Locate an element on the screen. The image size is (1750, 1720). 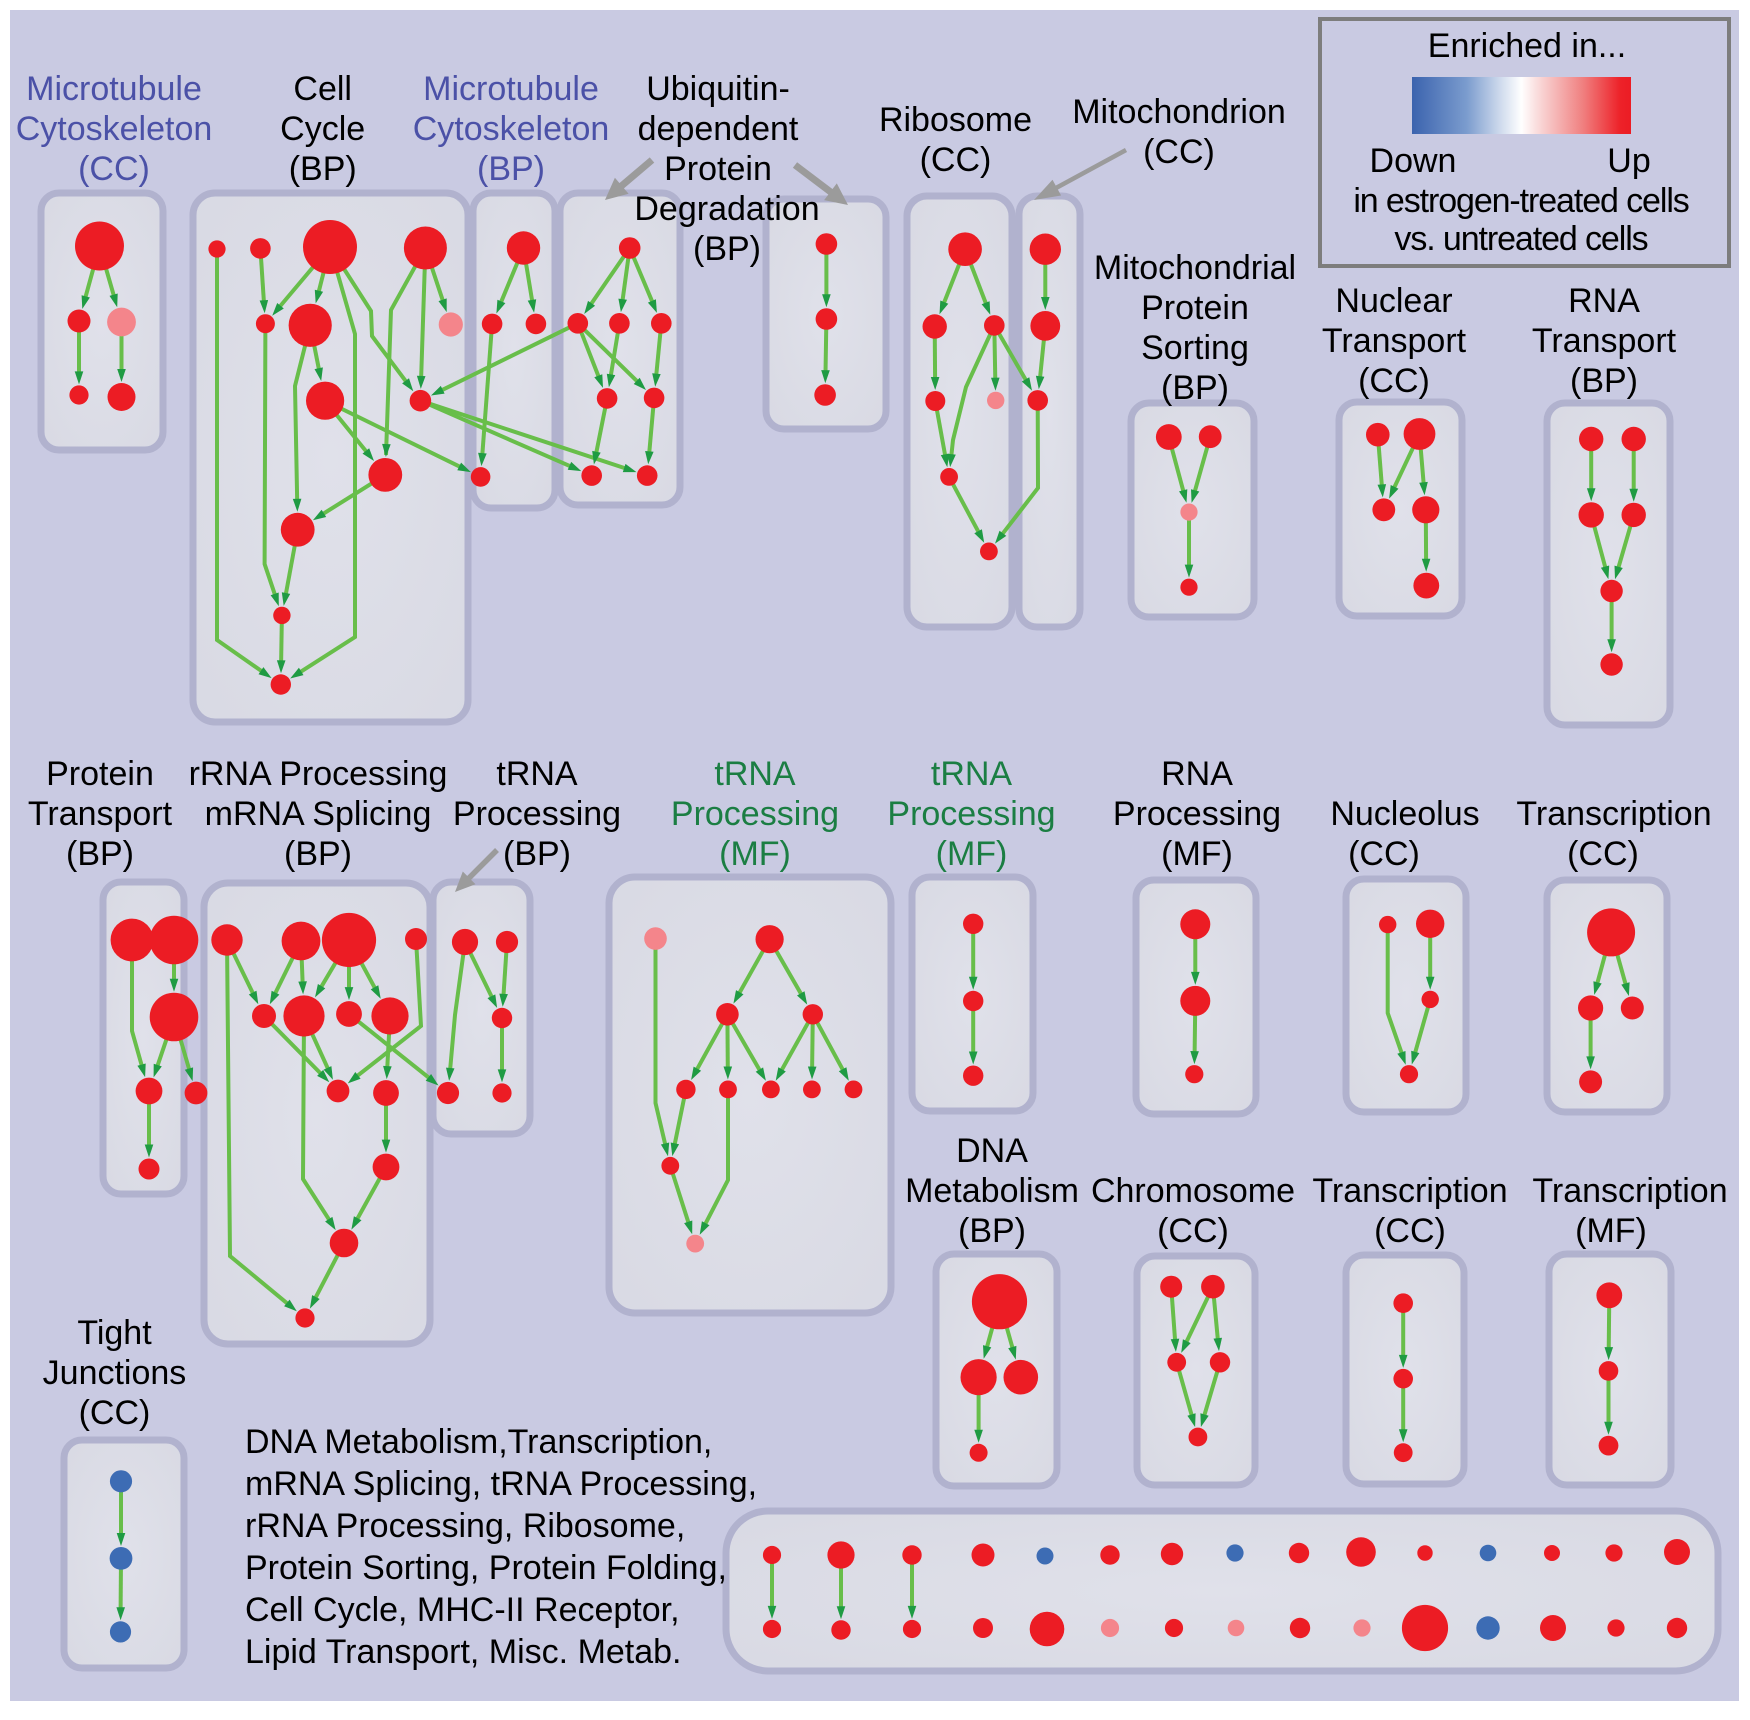
svg-text: Nuclear is located at coordinates (1393, 301).